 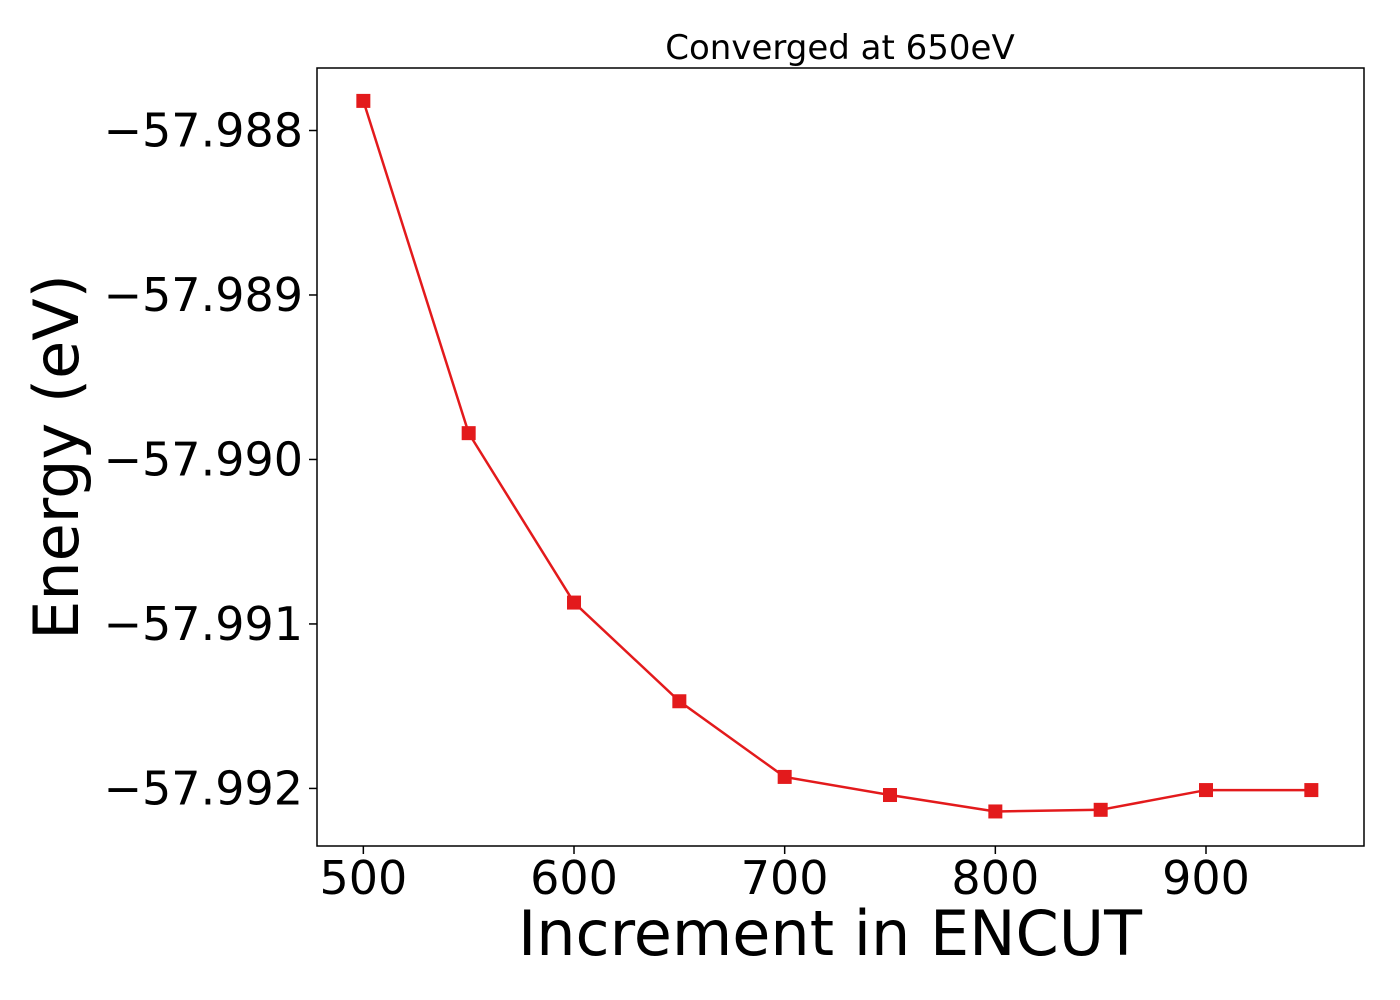 I want to click on chart-title: Converged at 650eV, so click(x=839, y=48).